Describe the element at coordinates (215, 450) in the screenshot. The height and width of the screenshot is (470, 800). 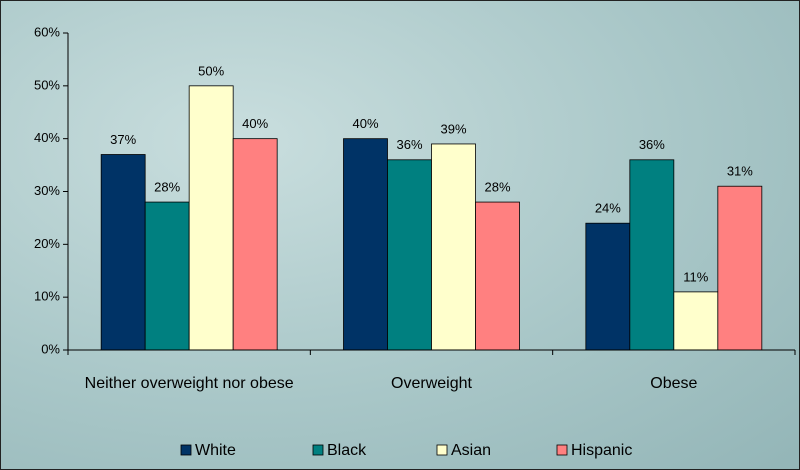
I see `legend-label: White` at that location.